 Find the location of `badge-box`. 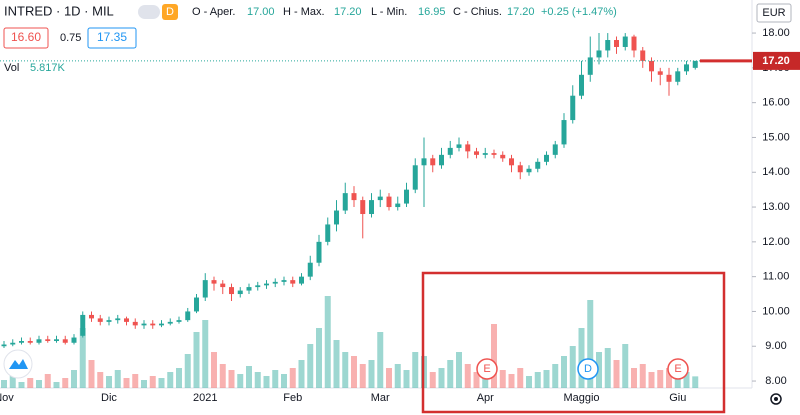

badge-box is located at coordinates (170, 12).